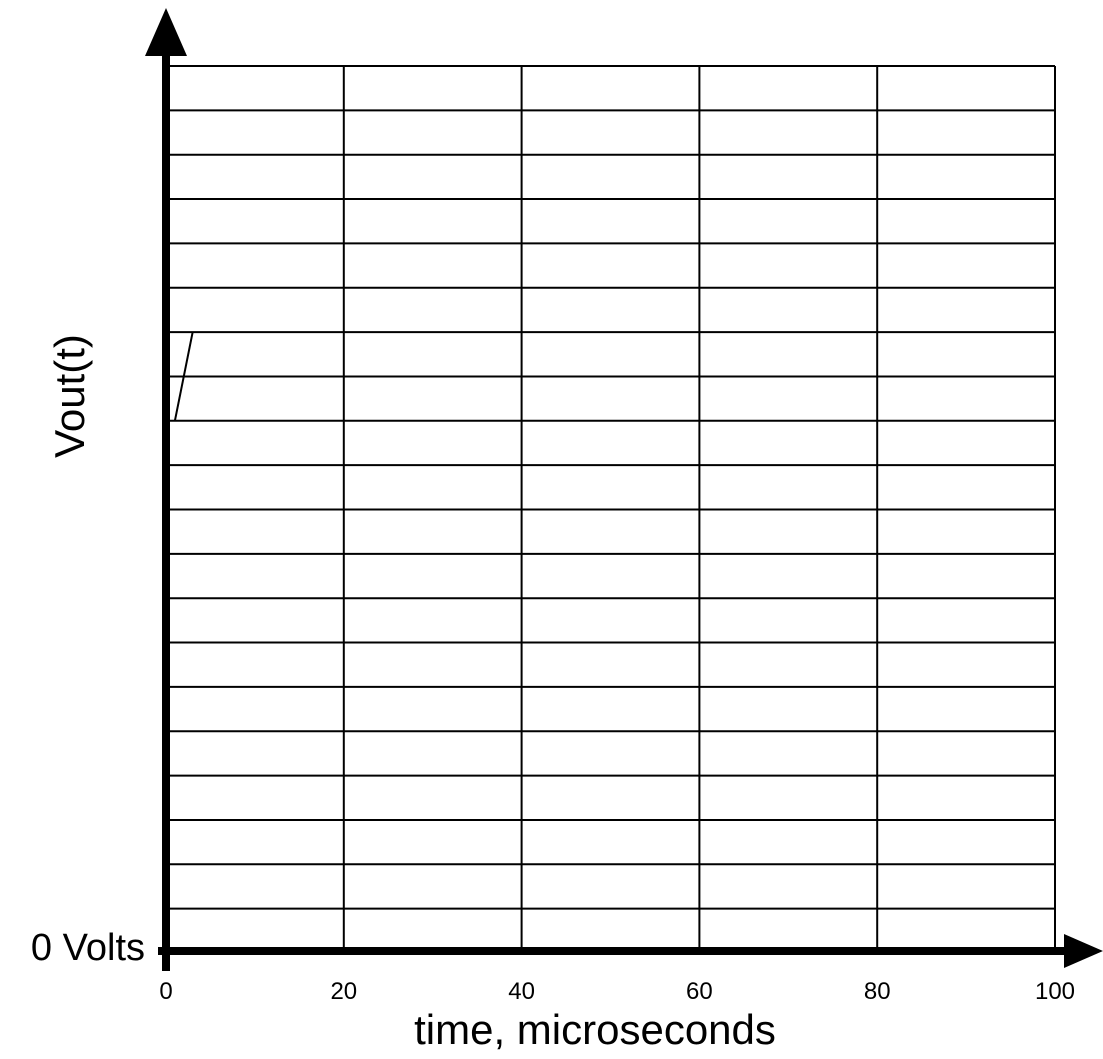 This screenshot has height=1059, width=1103. Describe the element at coordinates (595, 1029) in the screenshot. I see `x-axis-label: time, microseconds` at that location.